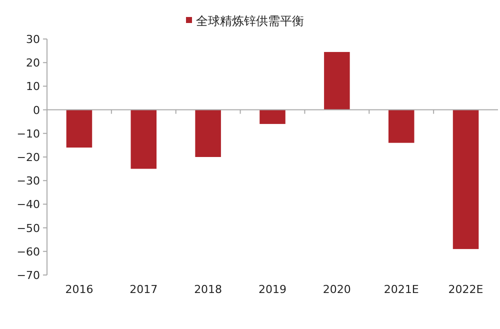 Image resolution: width=500 pixels, height=329 pixels. What do you see at coordinates (208, 289) in the screenshot?
I see `x-tick-label: 2018` at bounding box center [208, 289].